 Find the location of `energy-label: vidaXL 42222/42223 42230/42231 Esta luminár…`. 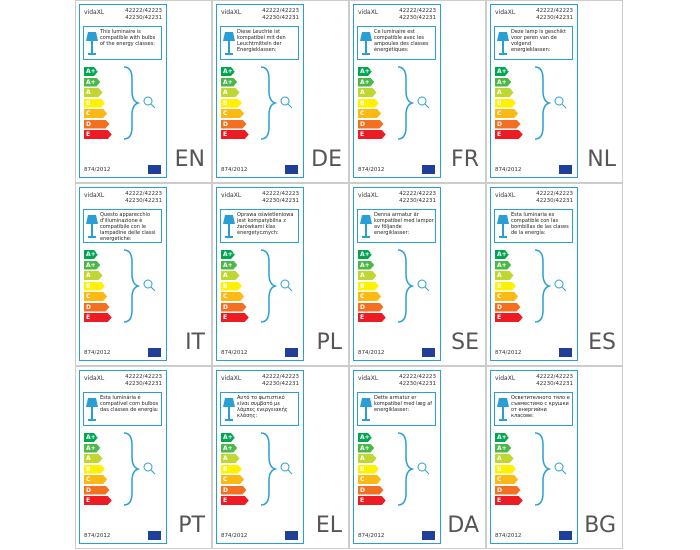

energy-label: vidaXL 42222/42223 42230/42231 Esta luminár… is located at coordinates (123, 457).